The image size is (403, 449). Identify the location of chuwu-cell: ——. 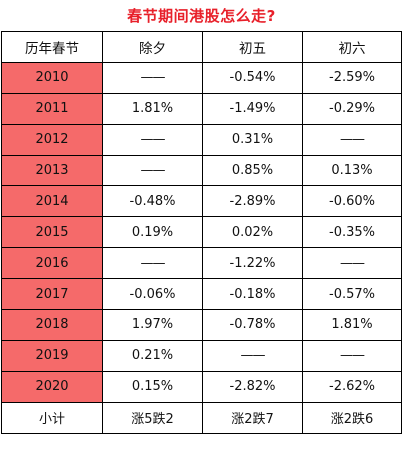
(252, 355).